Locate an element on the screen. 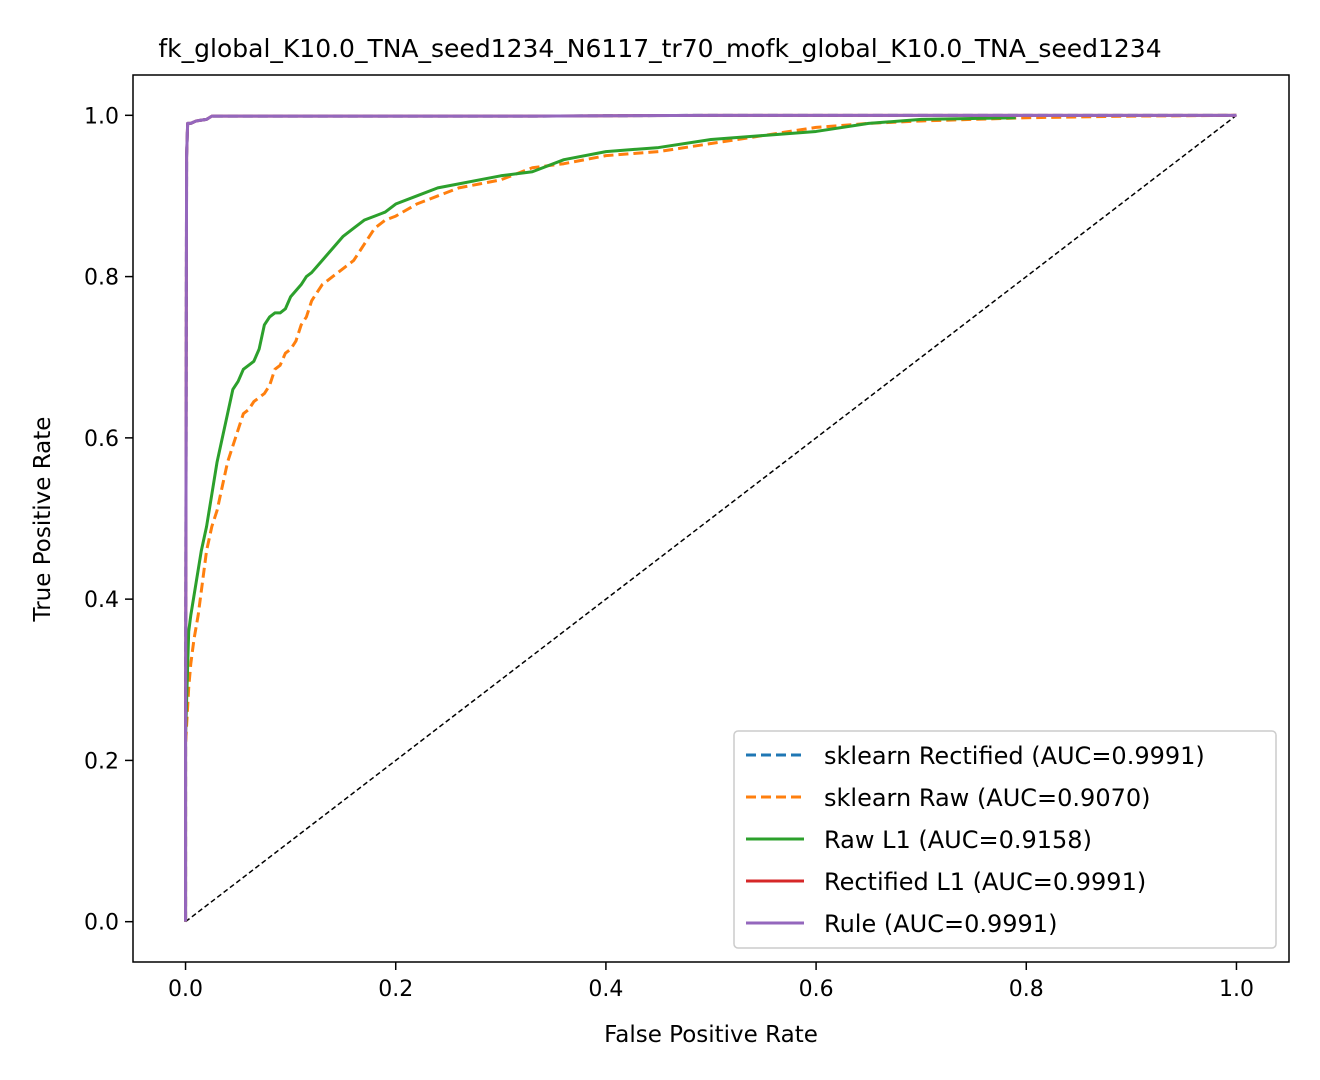 The width and height of the screenshot is (1320, 1080). x-tick-label: 0.0 is located at coordinates (185, 989).